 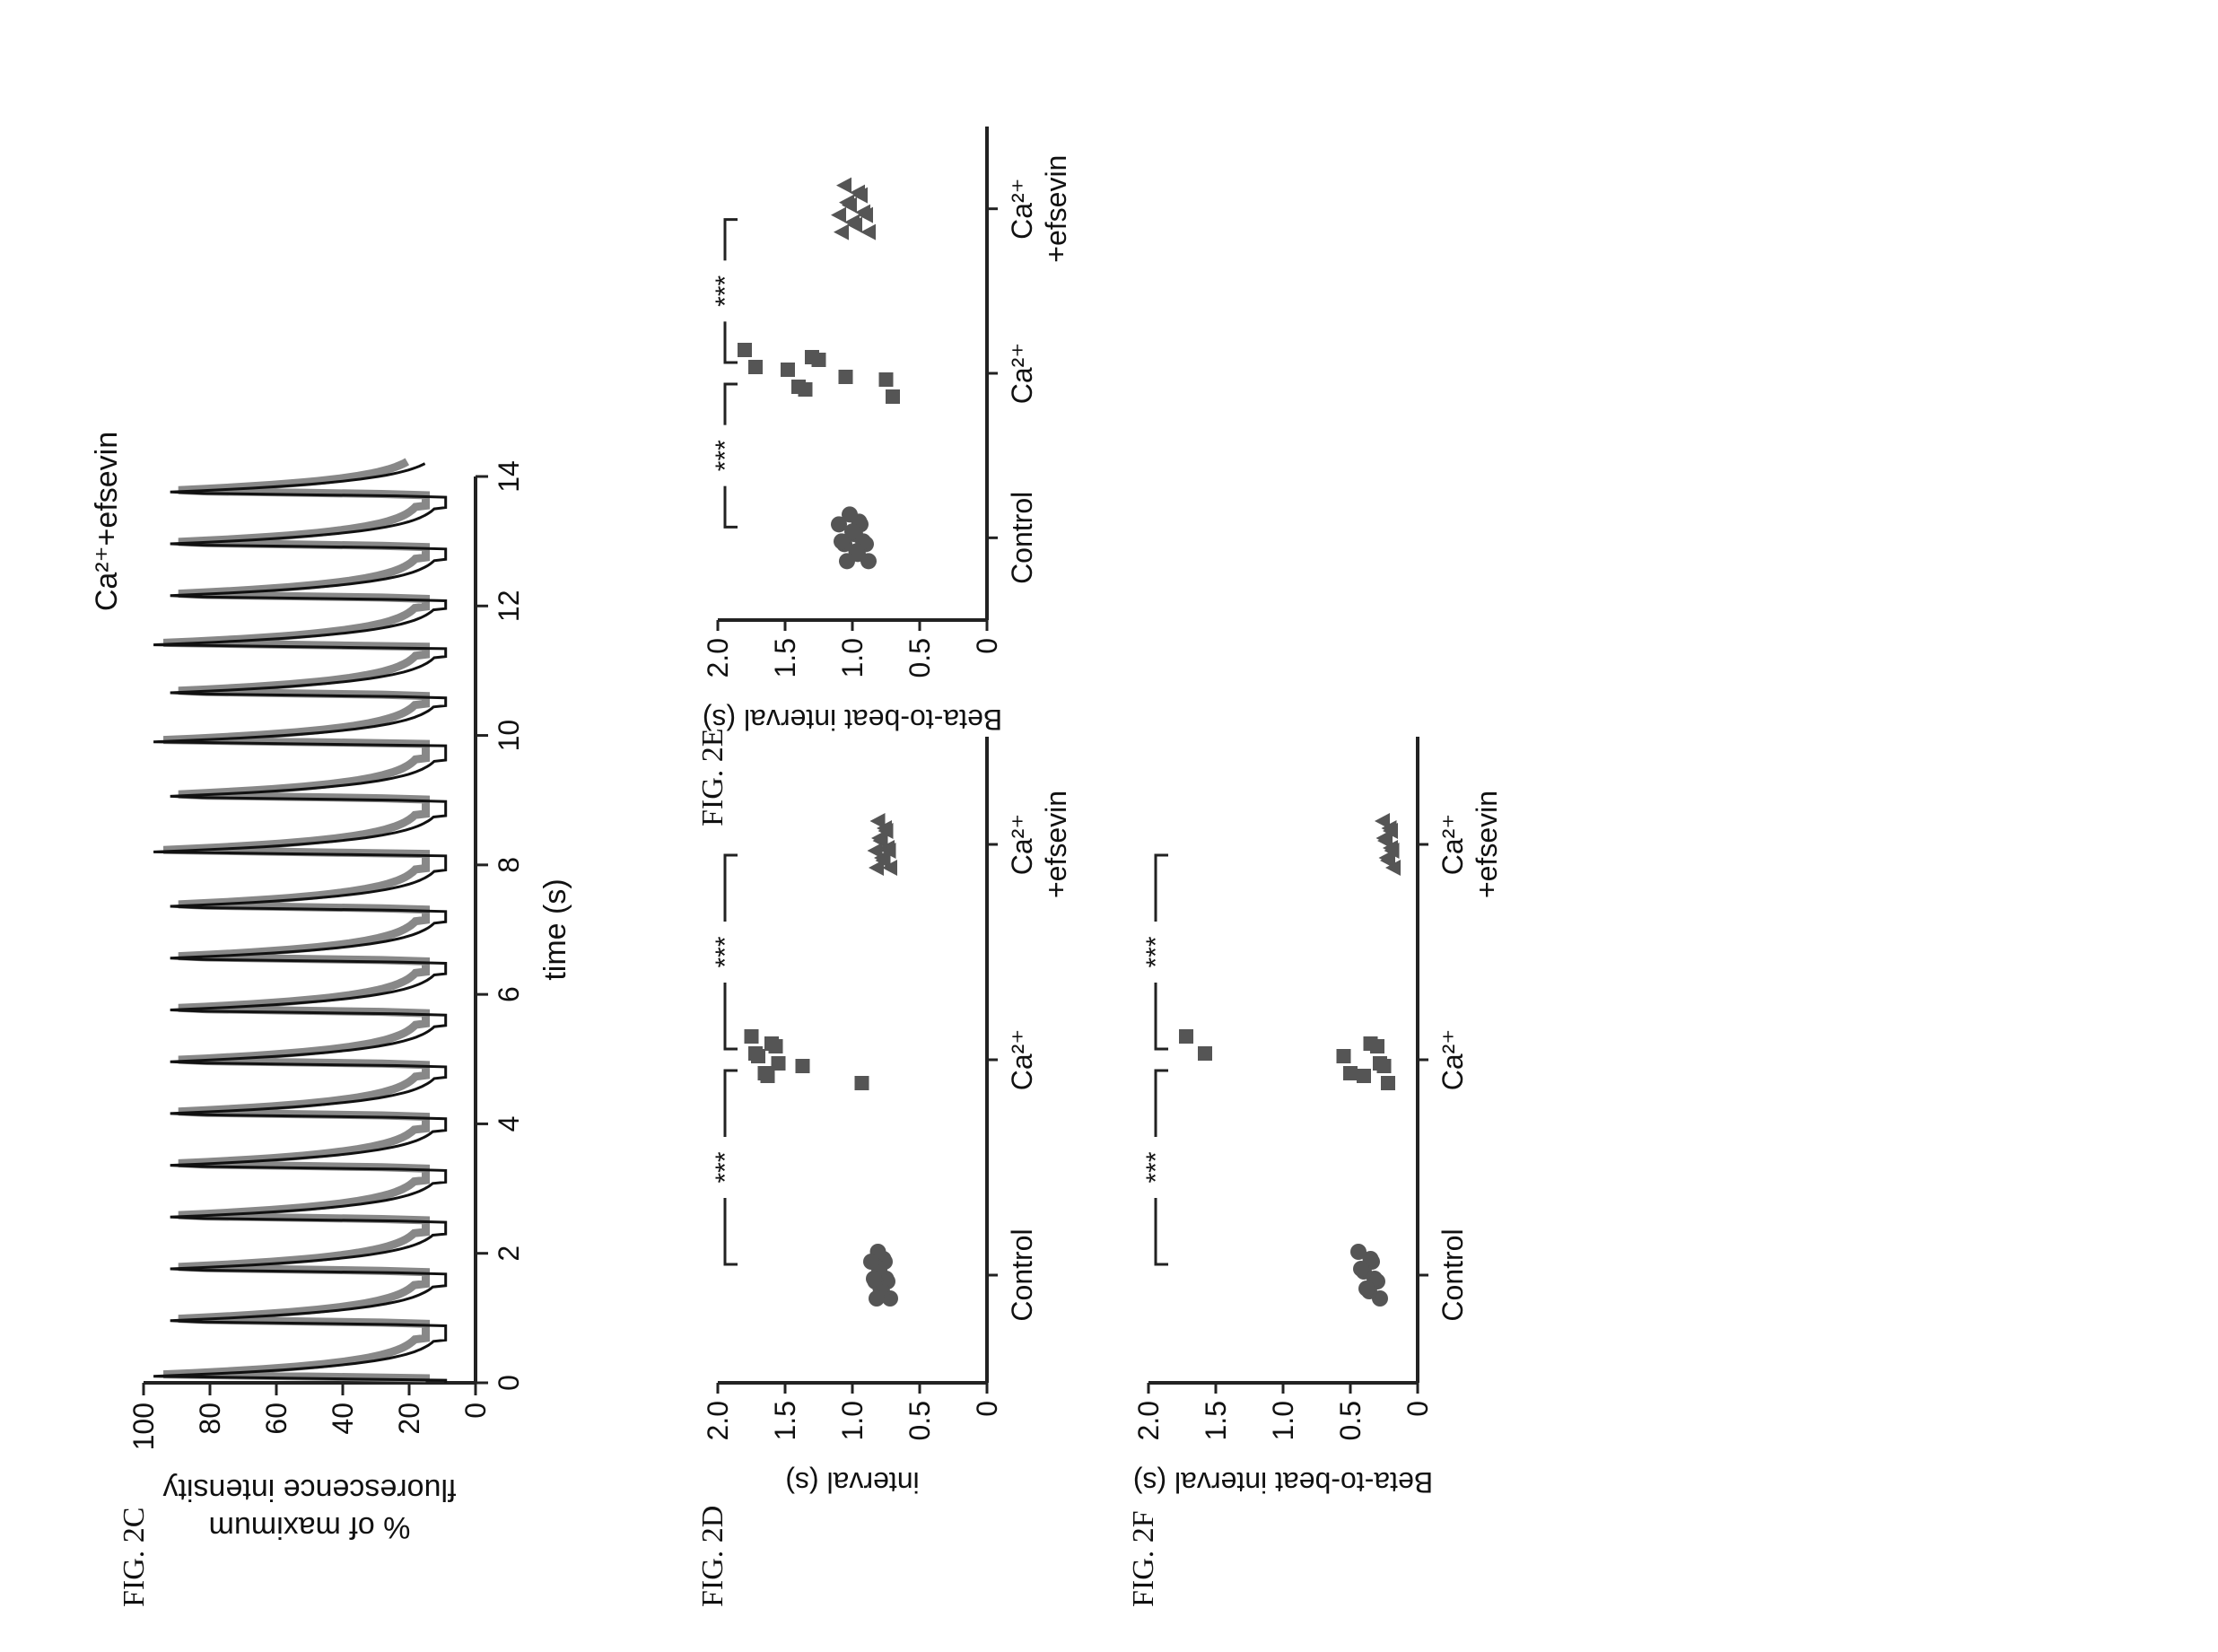 What do you see at coordinates (343, 1419) in the screenshot?
I see `y-tick-label: 40` at bounding box center [343, 1419].